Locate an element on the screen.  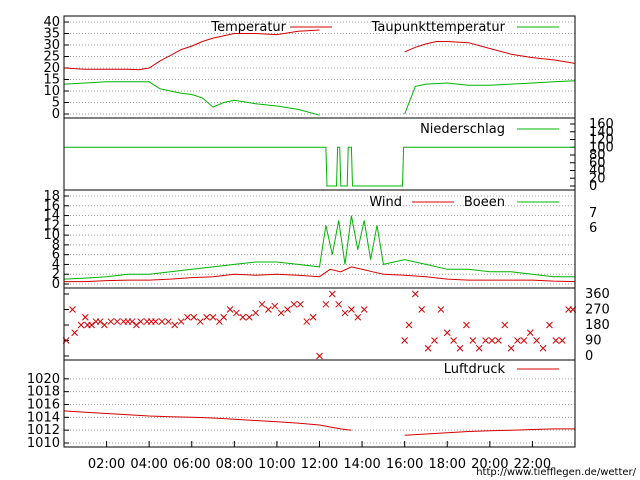
y-tick-label: 60 is located at coordinates (597, 163).